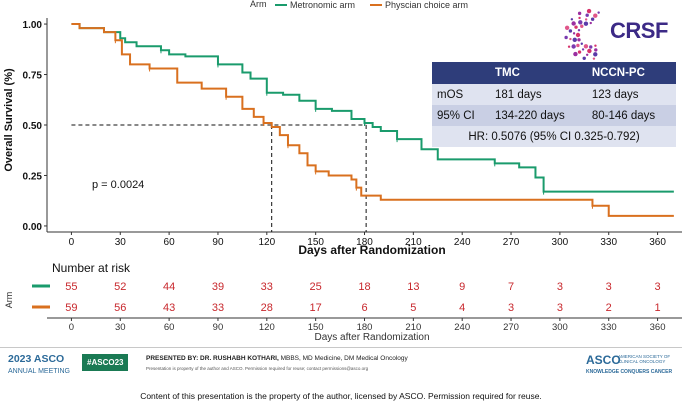 The image size is (682, 406). What do you see at coordinates (72, 242) in the screenshot?
I see `x-tick-label: 0` at bounding box center [72, 242].